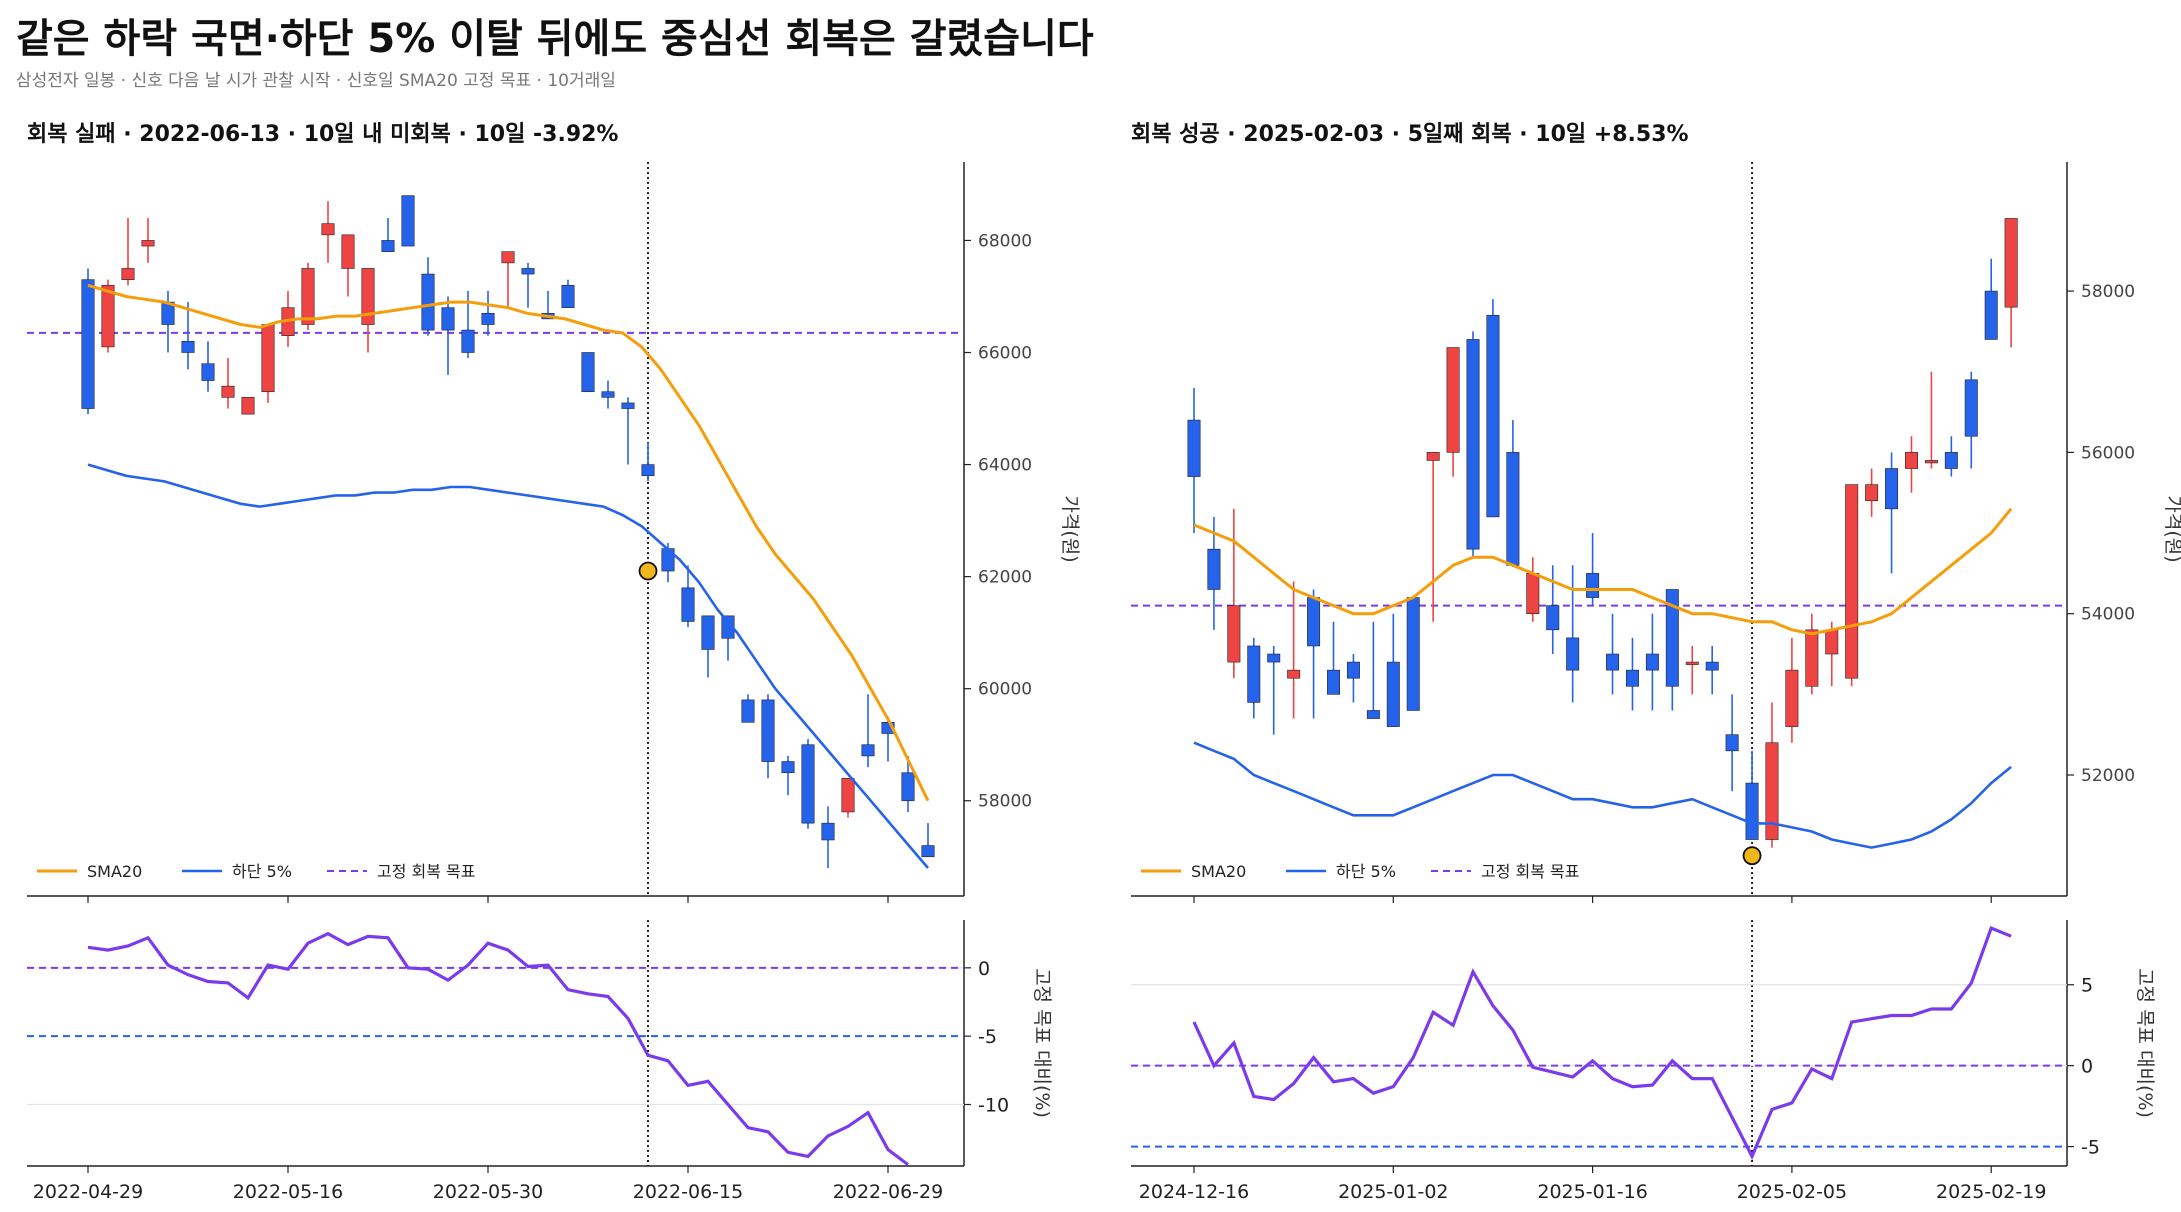  What do you see at coordinates (1005, 241) in the screenshot?
I see `y-tick-label: 68000` at bounding box center [1005, 241].